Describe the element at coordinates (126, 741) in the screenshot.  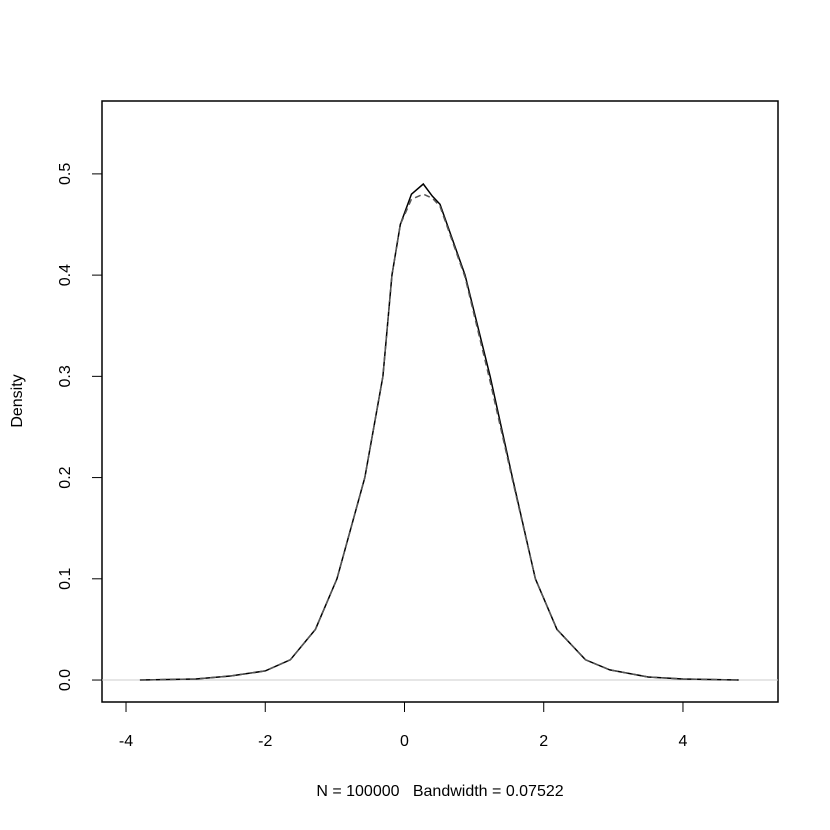
I see `x-tick-label: -4` at that location.